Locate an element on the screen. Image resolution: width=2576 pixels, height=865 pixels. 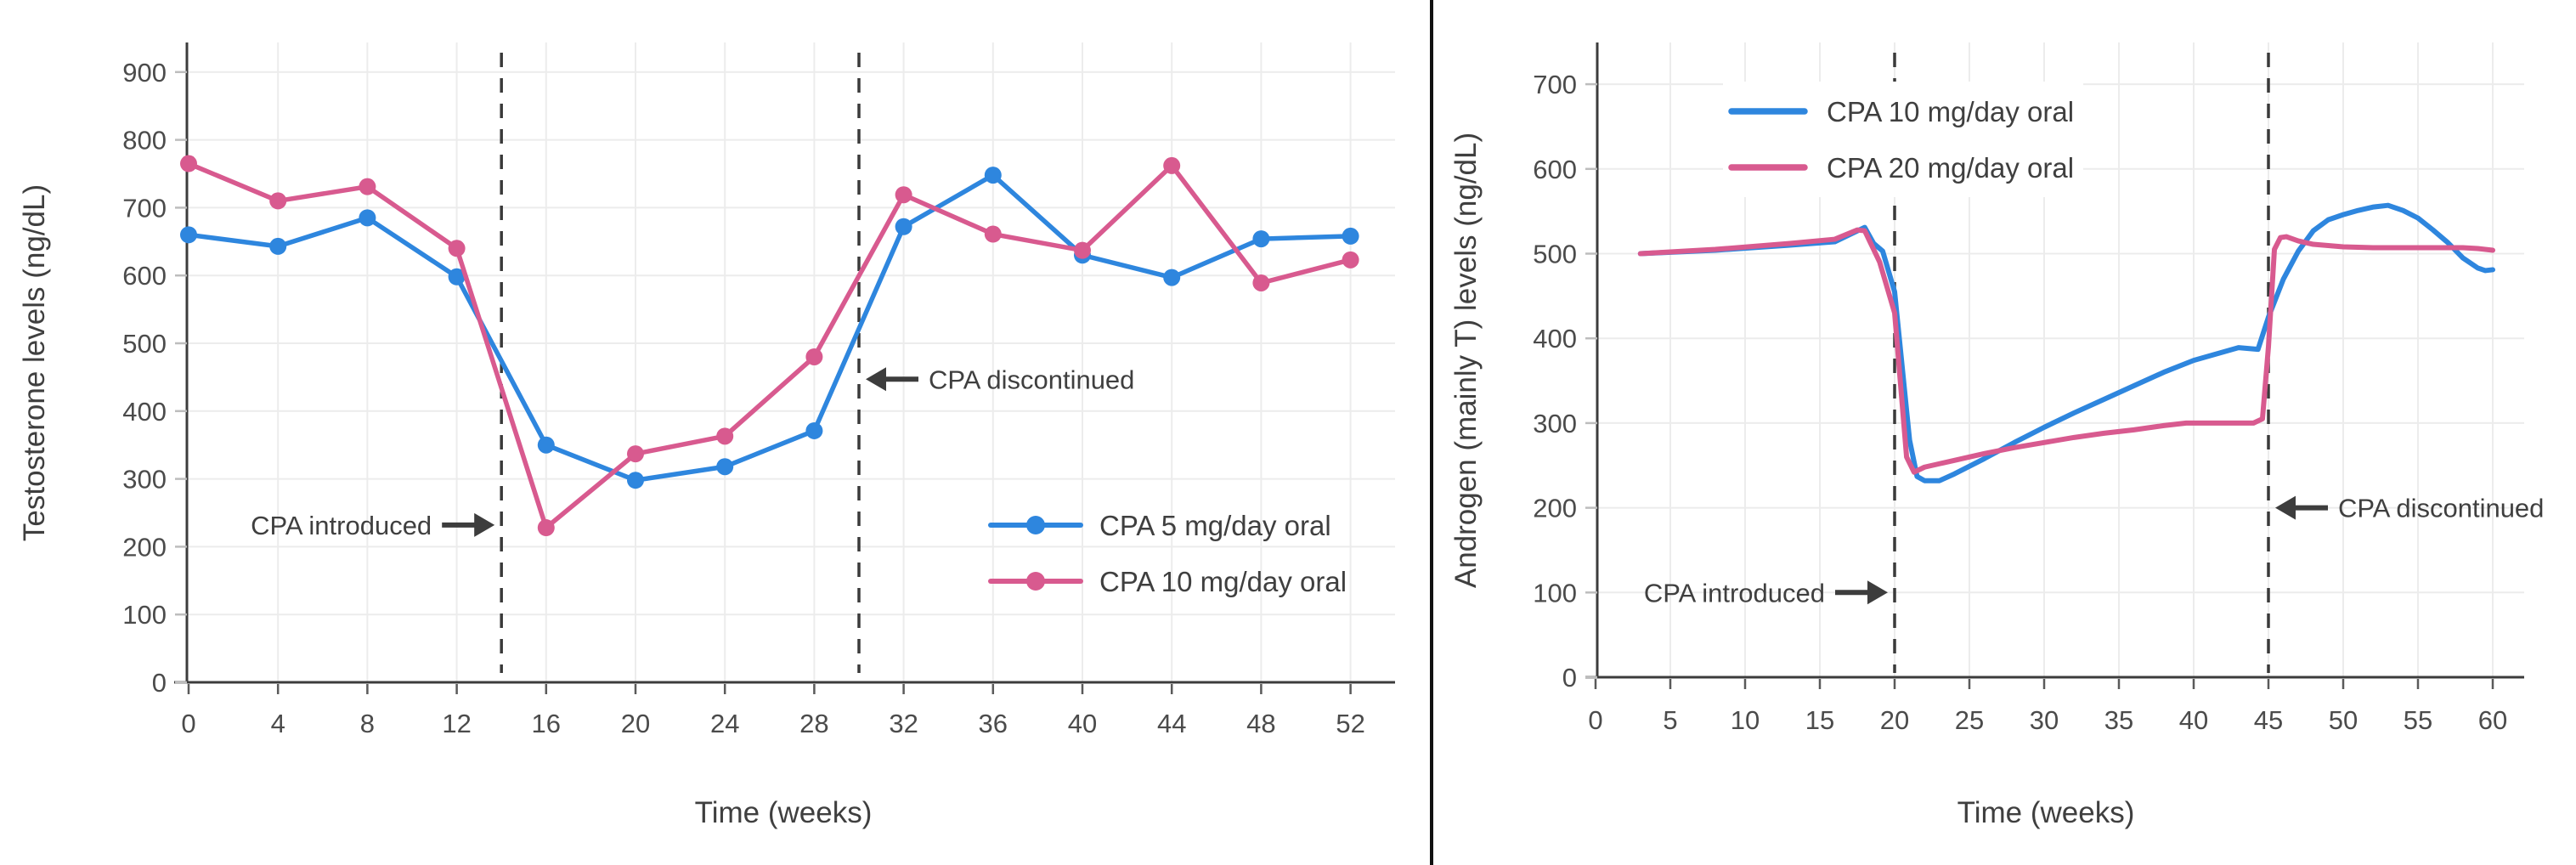
legend-label: CPA 20 mg/day oral is located at coordinates (1951, 168).